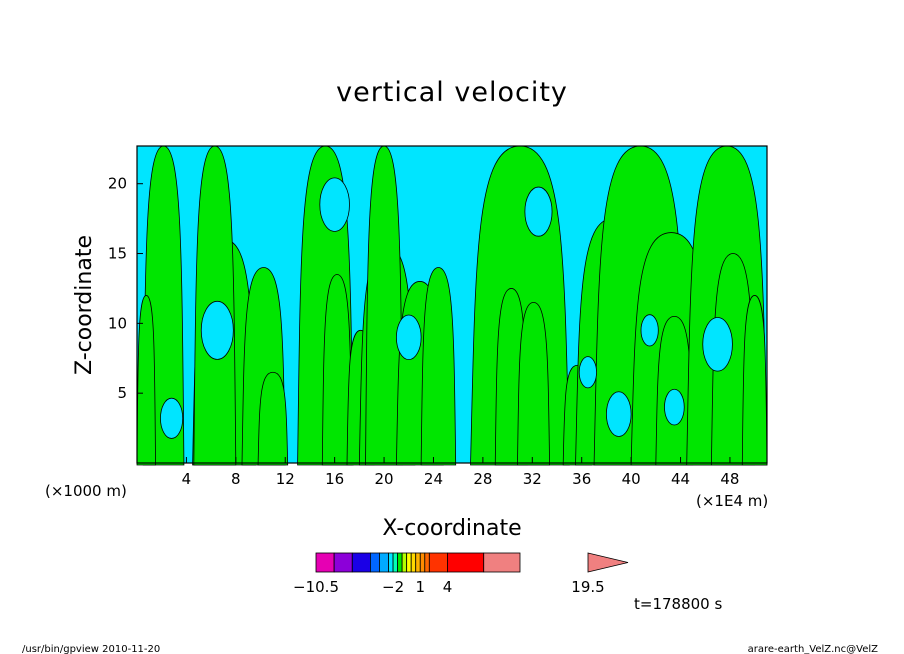  I want to click on y-axis-ticks: 5 10 15 20, so click(125, 288).